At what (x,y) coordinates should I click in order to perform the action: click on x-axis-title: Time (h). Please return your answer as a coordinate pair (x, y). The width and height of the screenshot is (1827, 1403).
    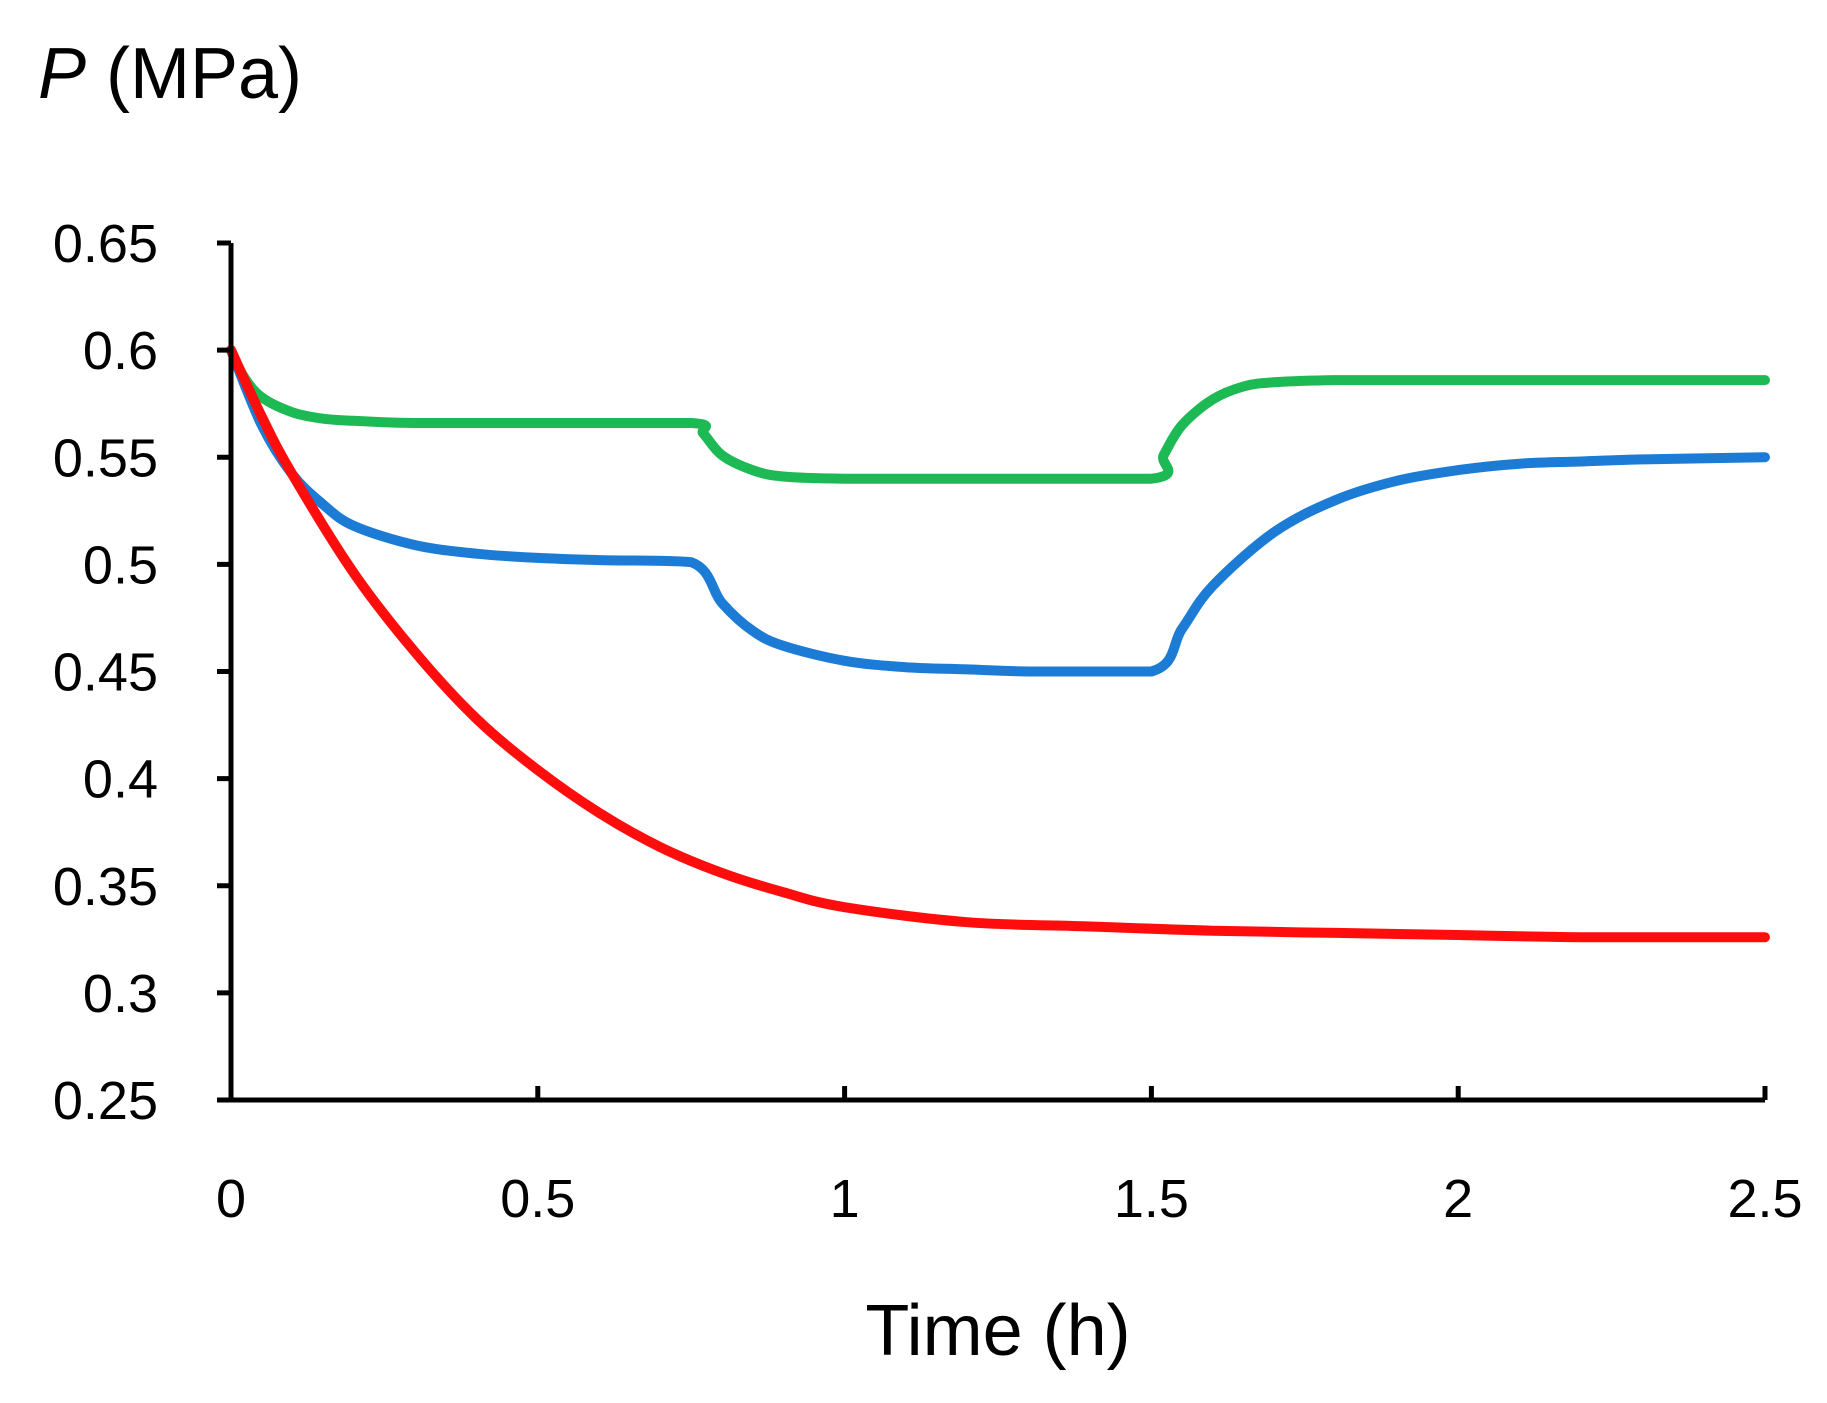
    Looking at the image, I should click on (997, 1331).